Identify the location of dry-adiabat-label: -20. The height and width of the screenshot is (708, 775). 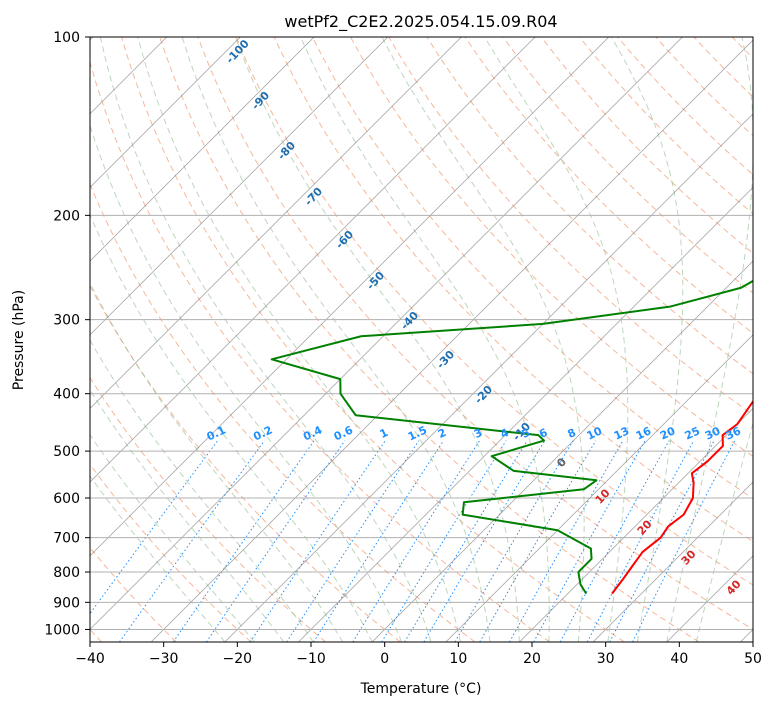
(483, 395).